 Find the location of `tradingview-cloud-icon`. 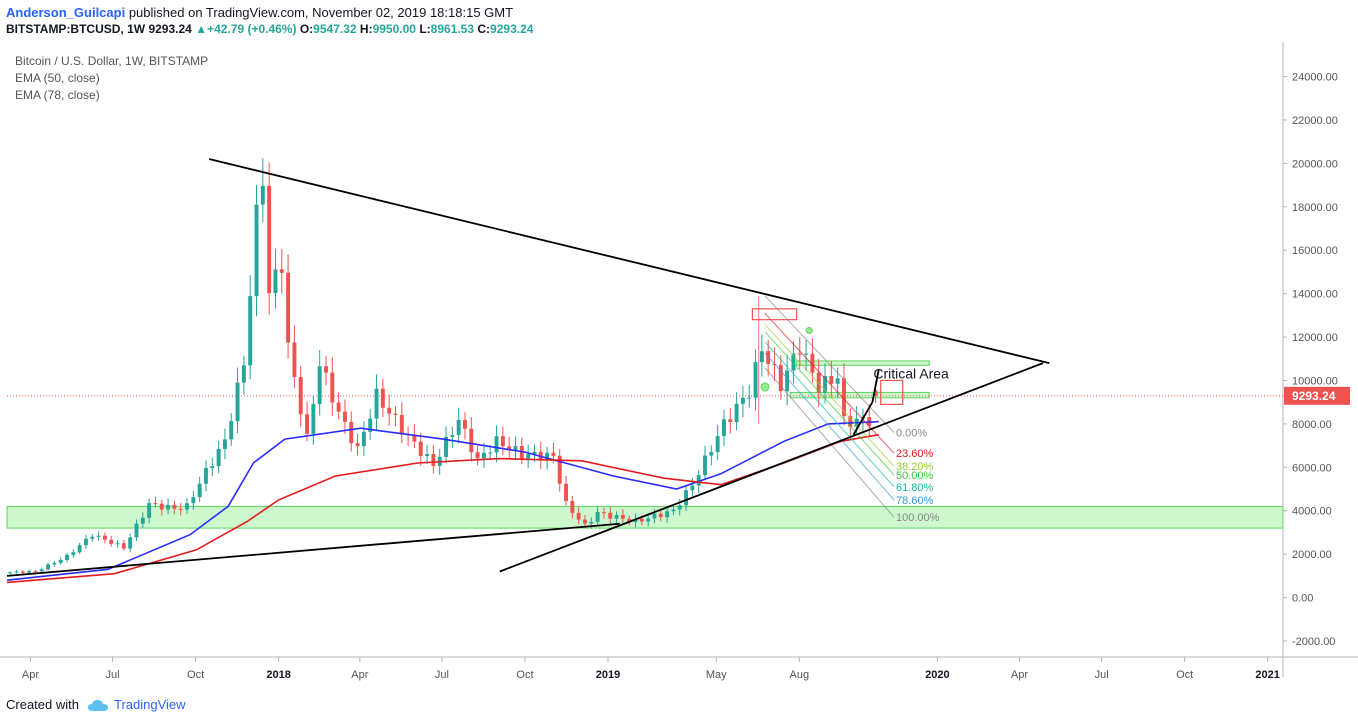

tradingview-cloud-icon is located at coordinates (97, 705).